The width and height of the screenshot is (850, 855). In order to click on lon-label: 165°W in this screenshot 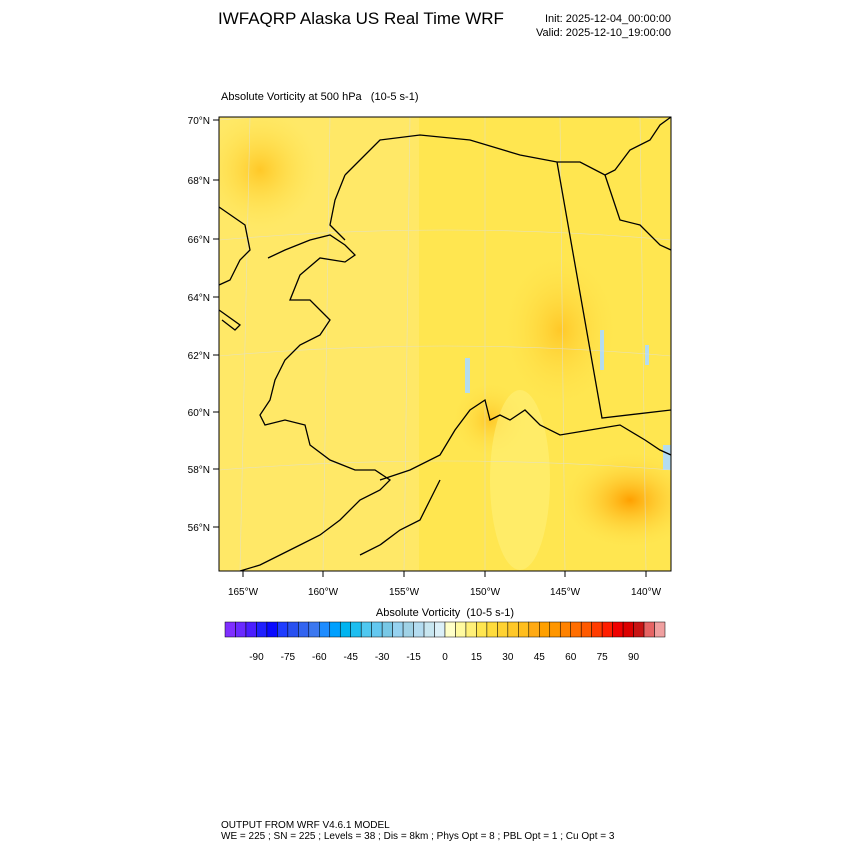, I will do `click(243, 592)`.